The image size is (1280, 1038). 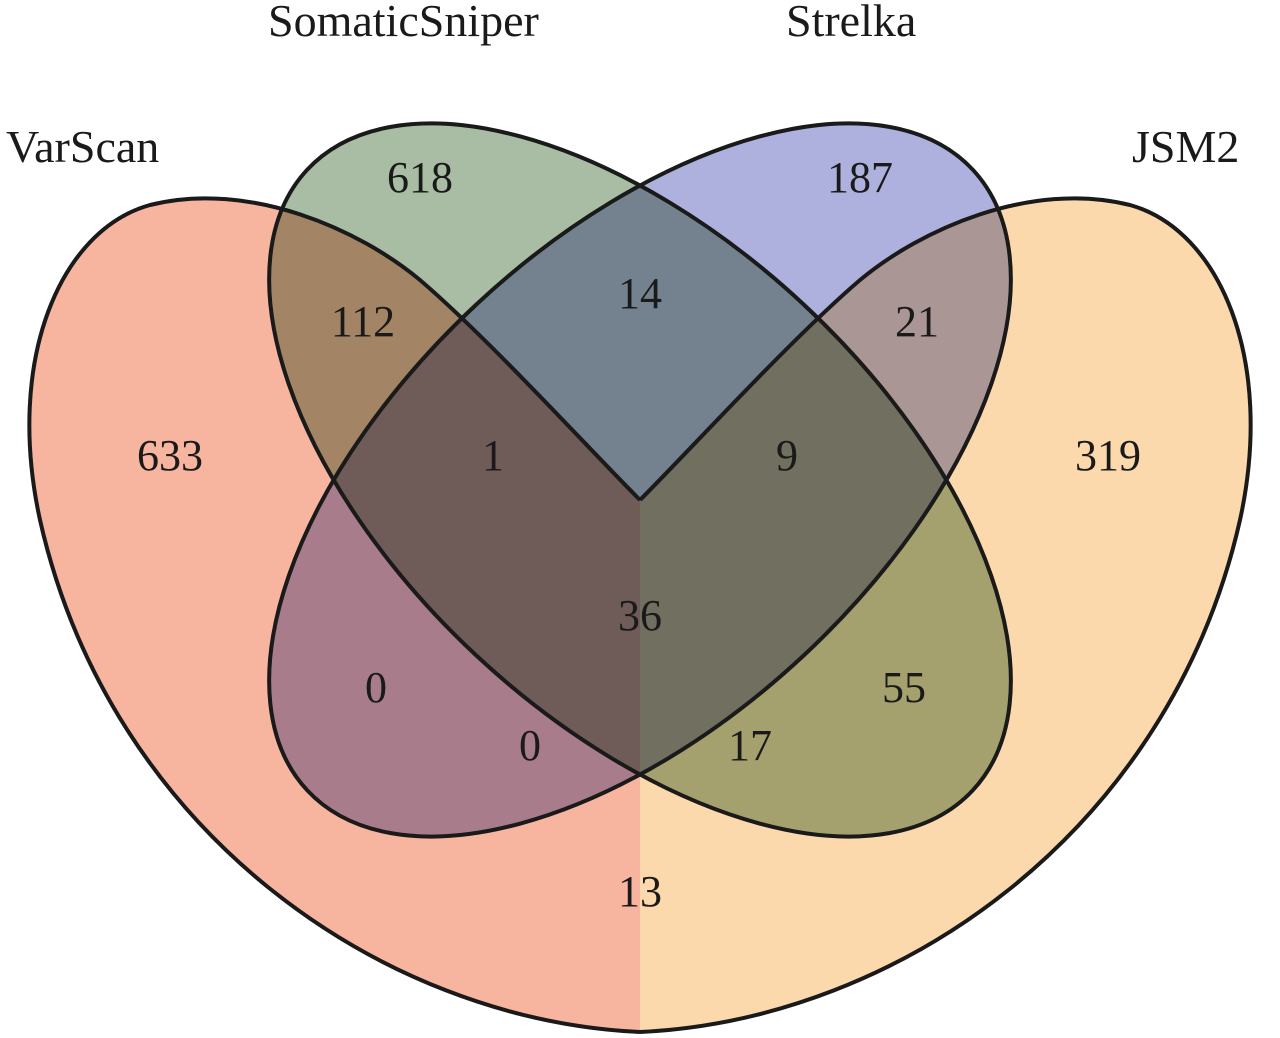 I want to click on count-varscan-jsm2: 13, so click(x=640, y=891).